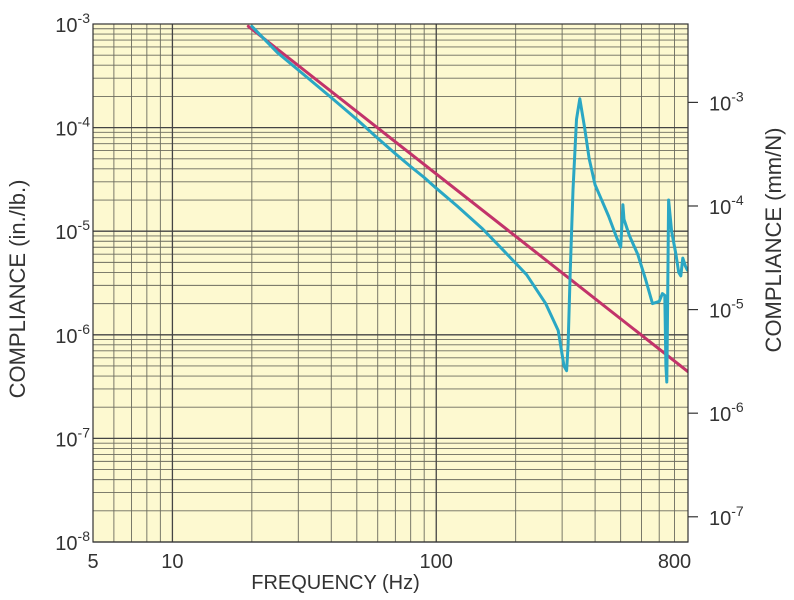  Describe the element at coordinates (726, 516) in the screenshot. I see `y2-tick-label: 10⁻⁷` at that location.